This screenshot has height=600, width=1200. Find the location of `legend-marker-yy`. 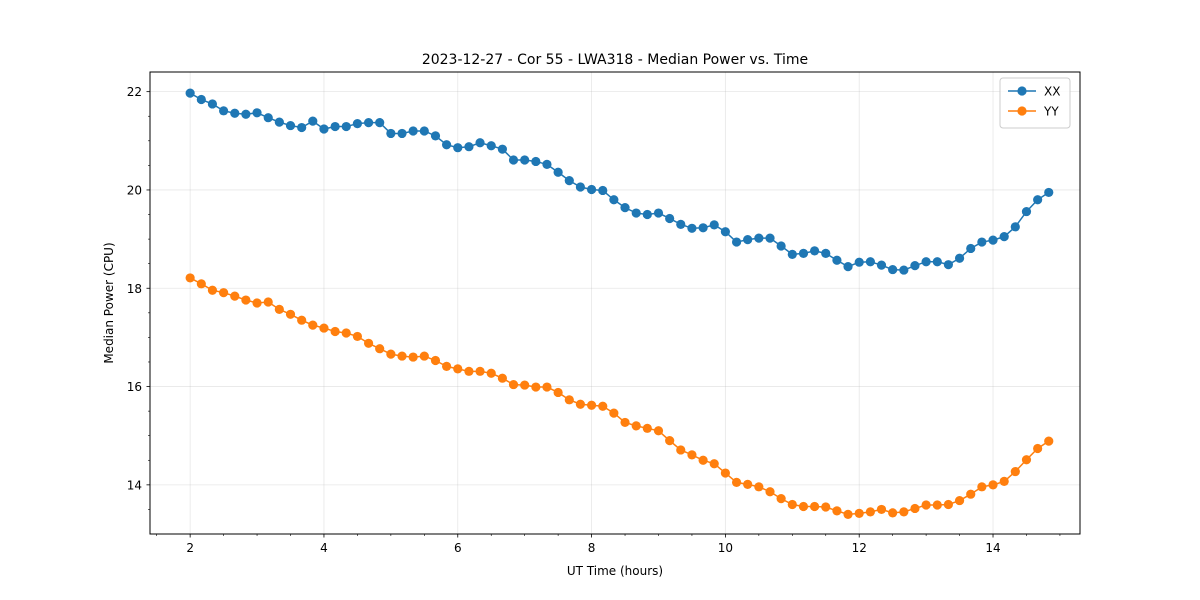

legend-marker-yy is located at coordinates (1022, 111).